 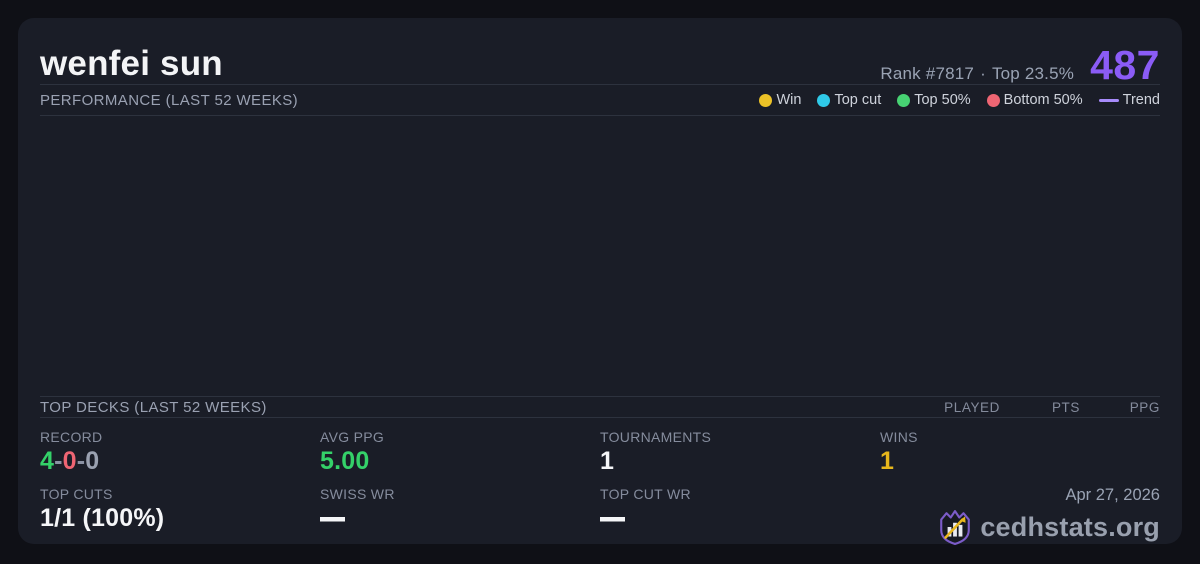 I want to click on legend-item-top-cut: Top cut, so click(x=849, y=100).